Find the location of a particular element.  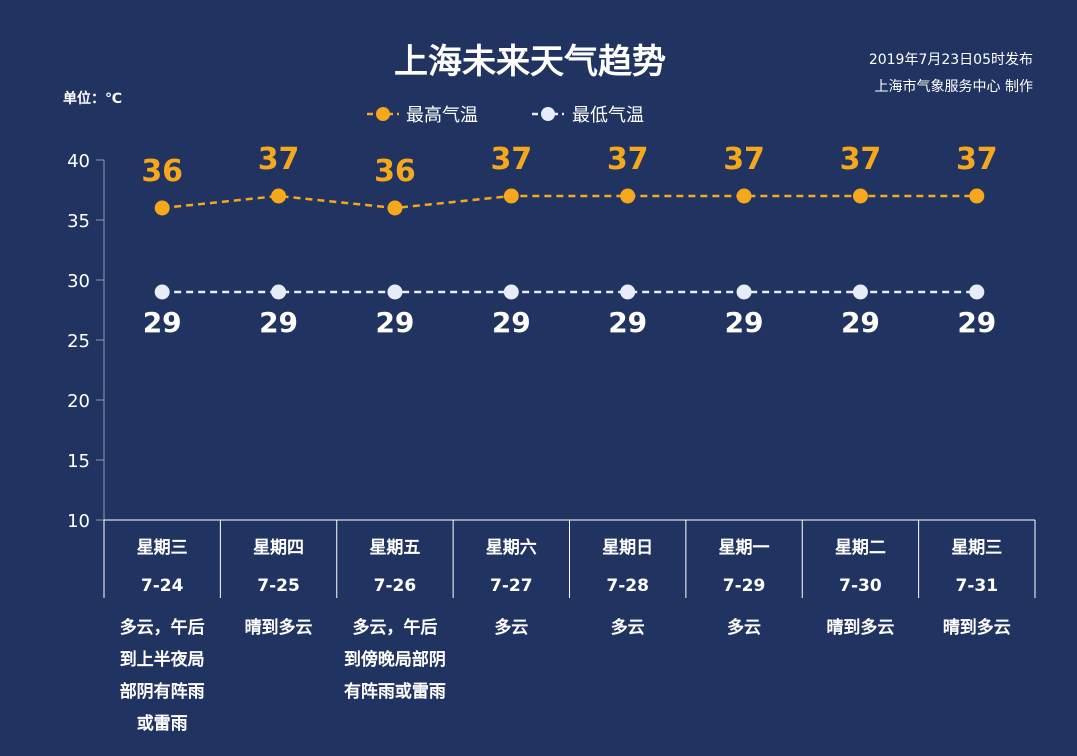

y-tick-label: 15 is located at coordinates (78, 461).